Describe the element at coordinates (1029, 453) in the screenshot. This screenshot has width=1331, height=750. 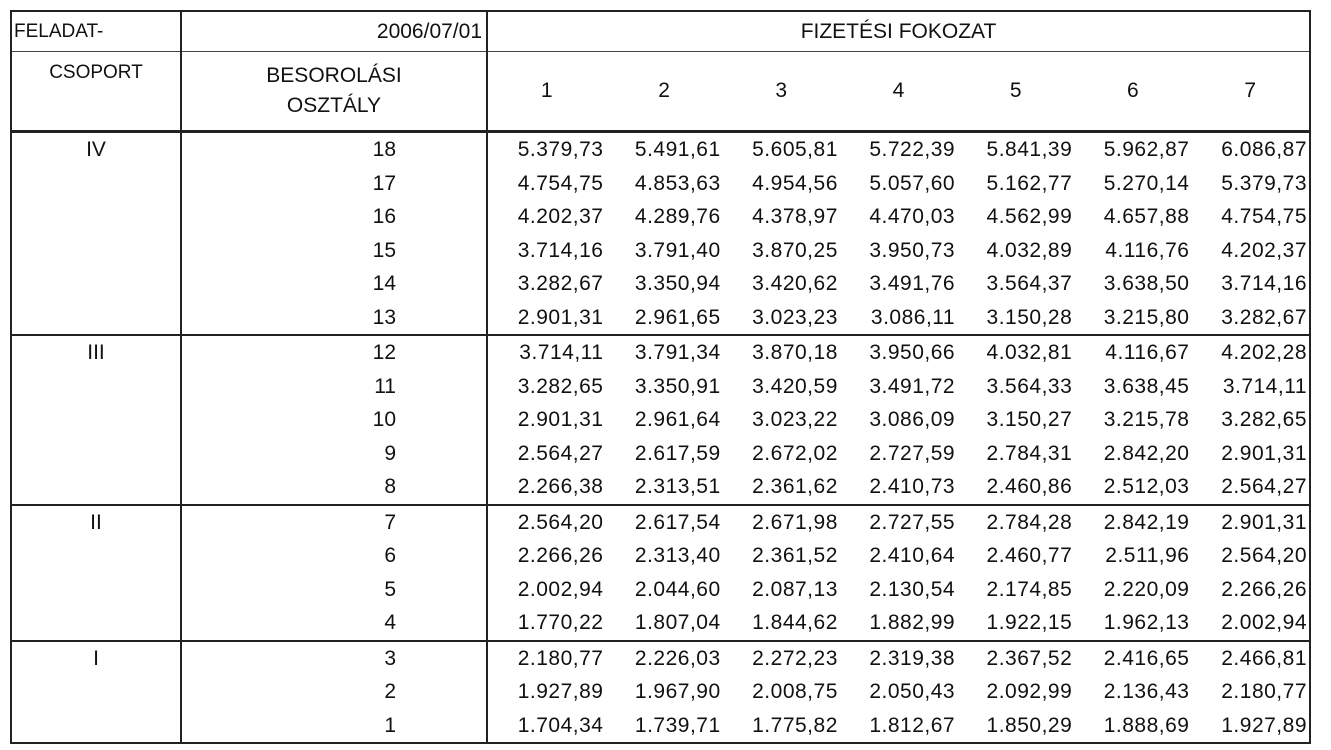
I see `salary-cell: 2.784,31` at that location.